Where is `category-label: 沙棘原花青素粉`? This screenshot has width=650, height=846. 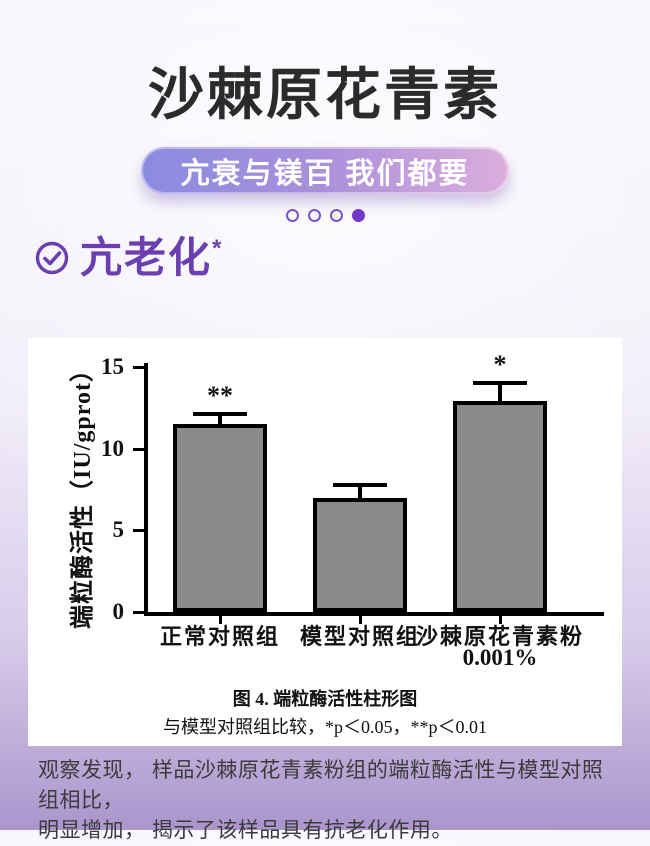
category-label: 沙棘原花青素粉 is located at coordinates (499, 636).